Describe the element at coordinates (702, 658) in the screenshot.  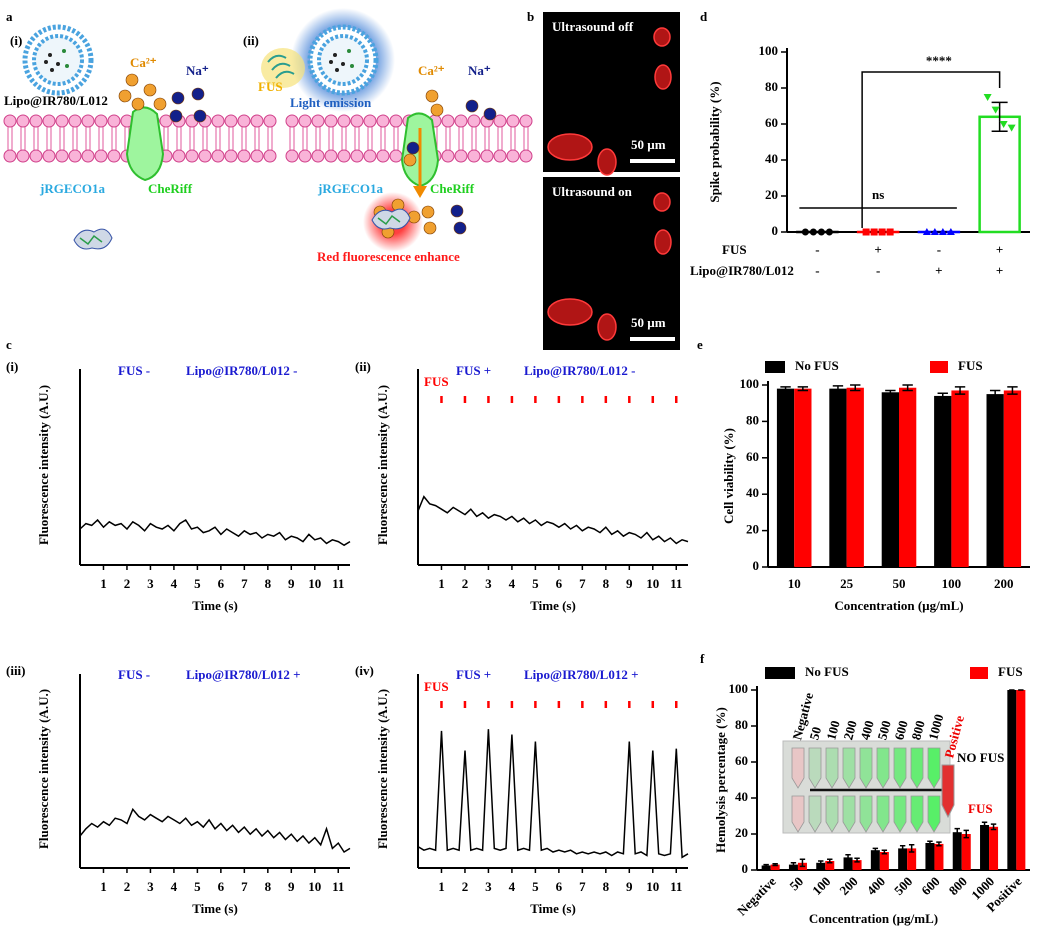
I see `panel-letter: f` at that location.